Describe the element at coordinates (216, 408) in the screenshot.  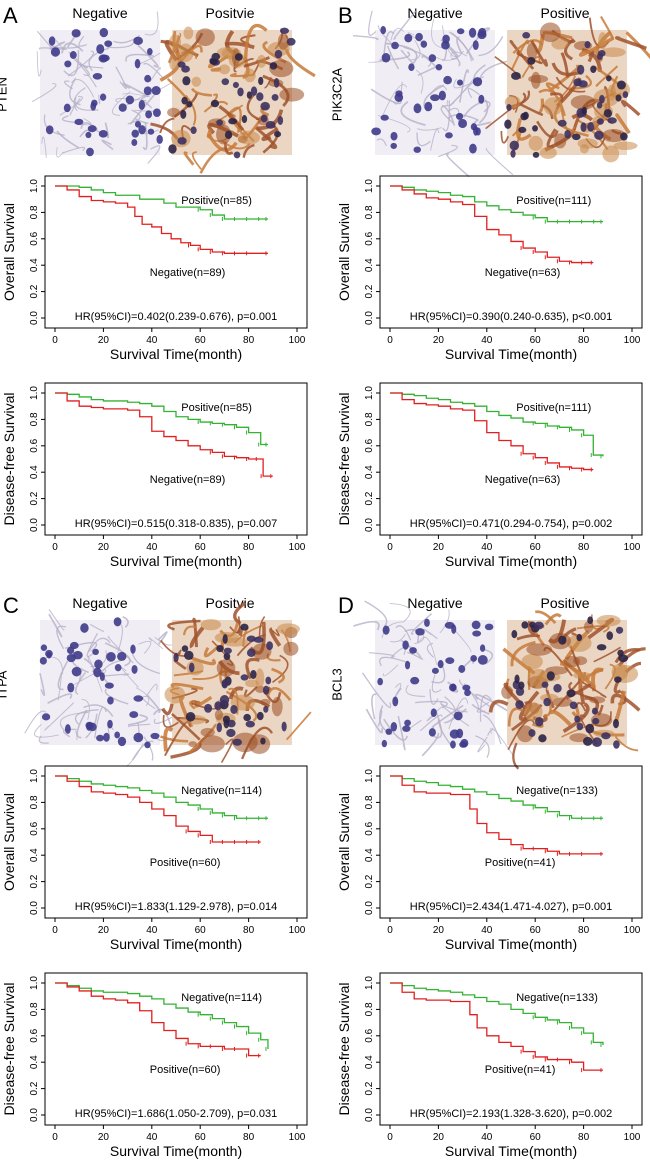
I see `legend-upper: Positive(n=85)` at that location.